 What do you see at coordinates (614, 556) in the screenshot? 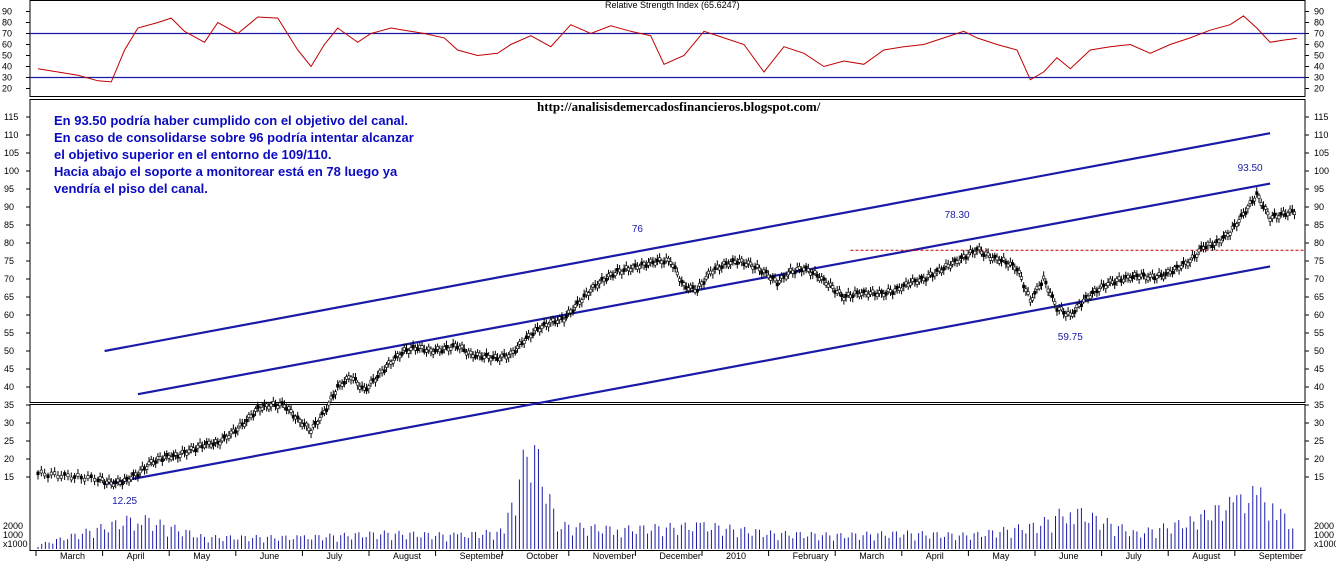
I see `month-label: November` at bounding box center [614, 556].